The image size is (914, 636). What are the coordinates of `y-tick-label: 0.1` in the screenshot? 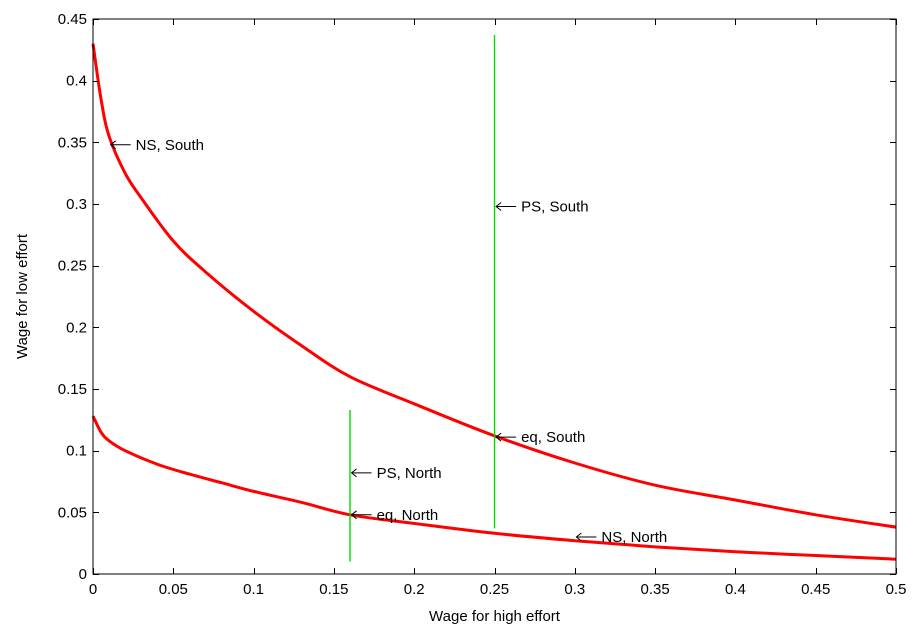 It's located at (76, 451).